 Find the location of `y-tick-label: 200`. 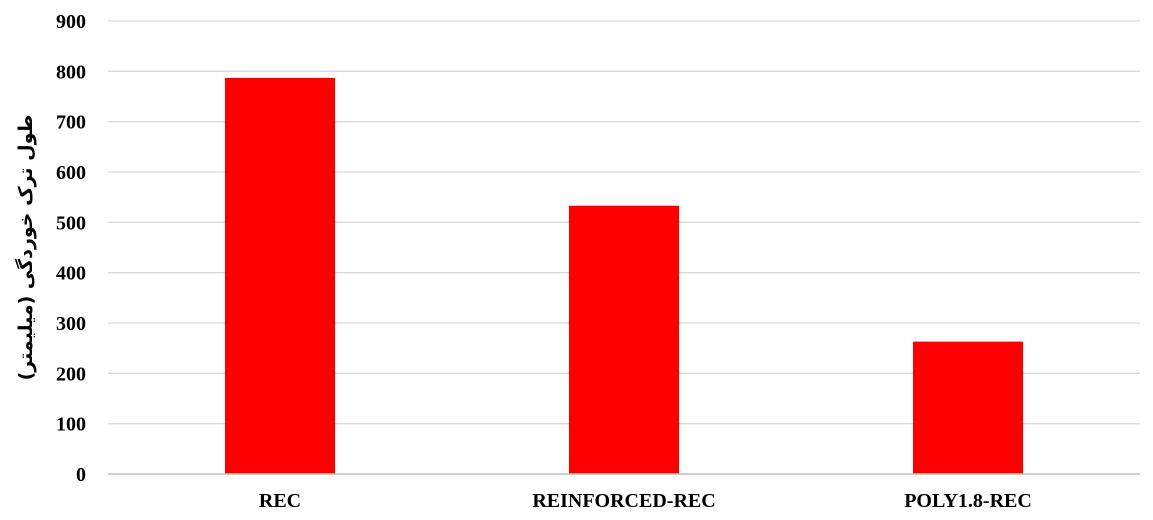

y-tick-label: 200 is located at coordinates (71, 374).